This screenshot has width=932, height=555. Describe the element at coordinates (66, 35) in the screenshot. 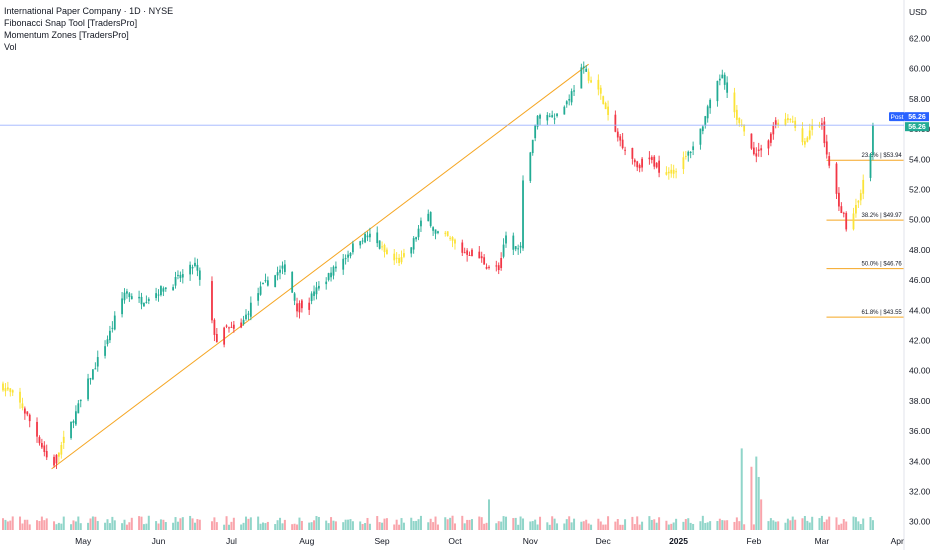

I see `indicator-momentum: Momentum Zones [TradersPro]` at that location.